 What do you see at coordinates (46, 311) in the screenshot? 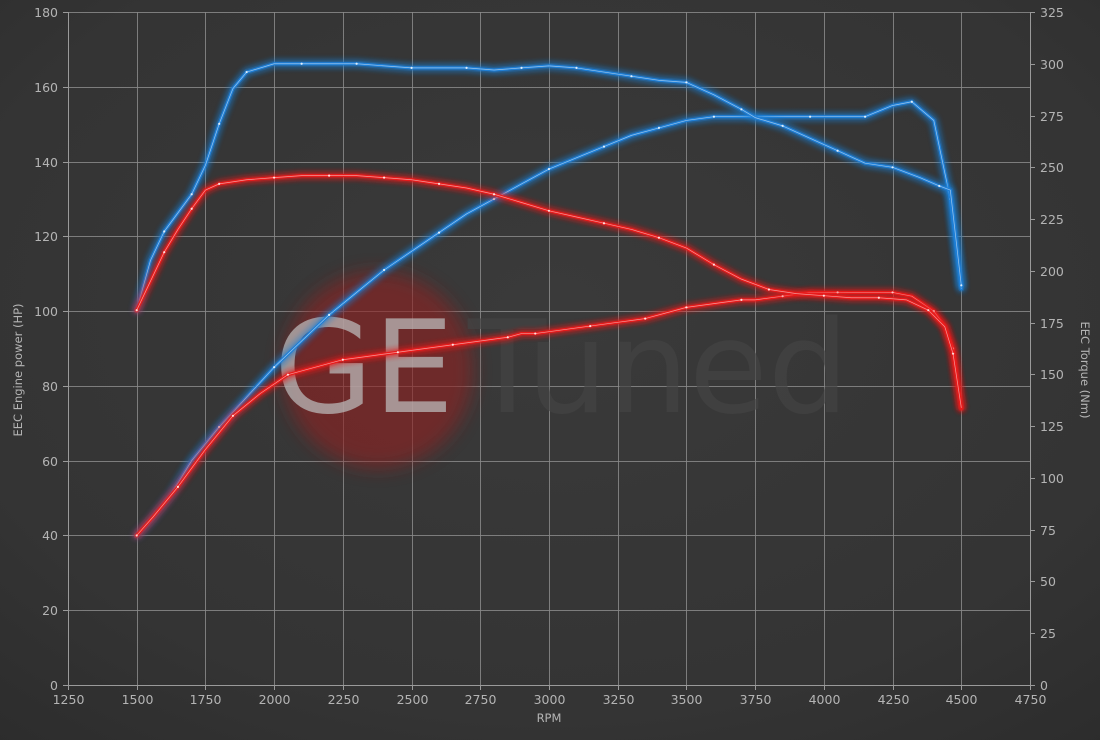
I see `y-tick-label: 100` at bounding box center [46, 311].